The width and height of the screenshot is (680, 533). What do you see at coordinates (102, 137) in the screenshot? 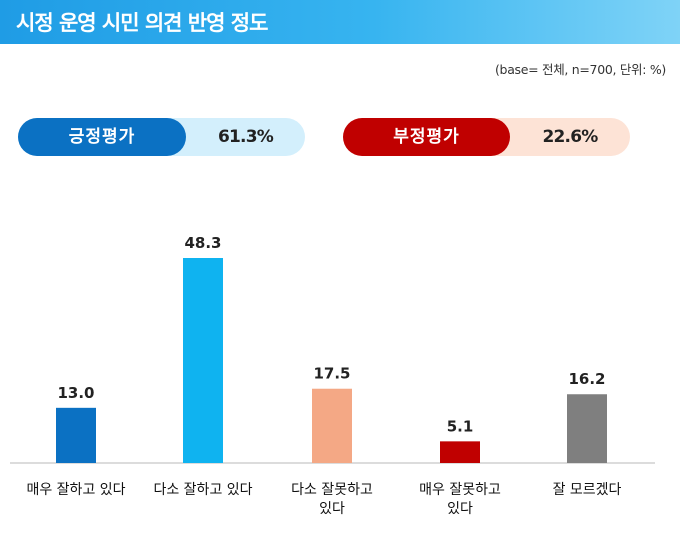
I see `positive-summary-label: 긍정평가` at bounding box center [102, 137].